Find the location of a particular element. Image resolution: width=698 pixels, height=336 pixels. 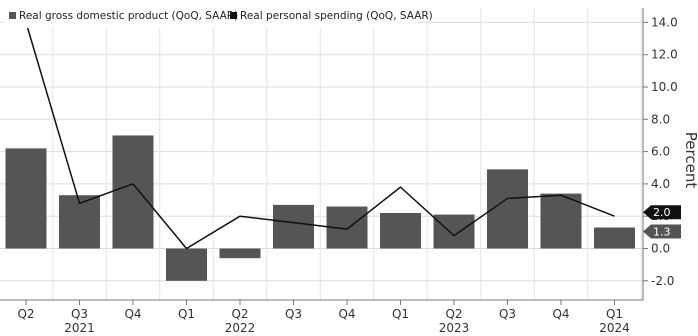

x-year-label: 2023 is located at coordinates (454, 328).